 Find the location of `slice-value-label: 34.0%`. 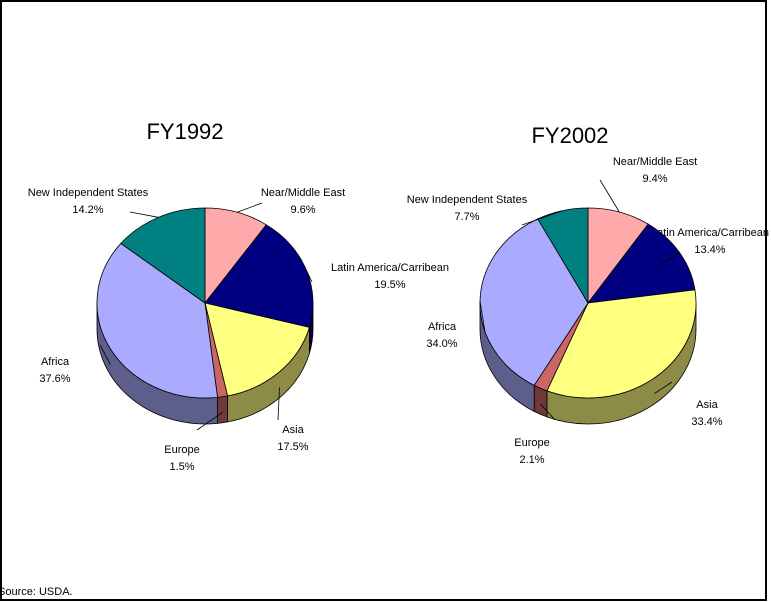

slice-value-label: 34.0% is located at coordinates (441, 344).